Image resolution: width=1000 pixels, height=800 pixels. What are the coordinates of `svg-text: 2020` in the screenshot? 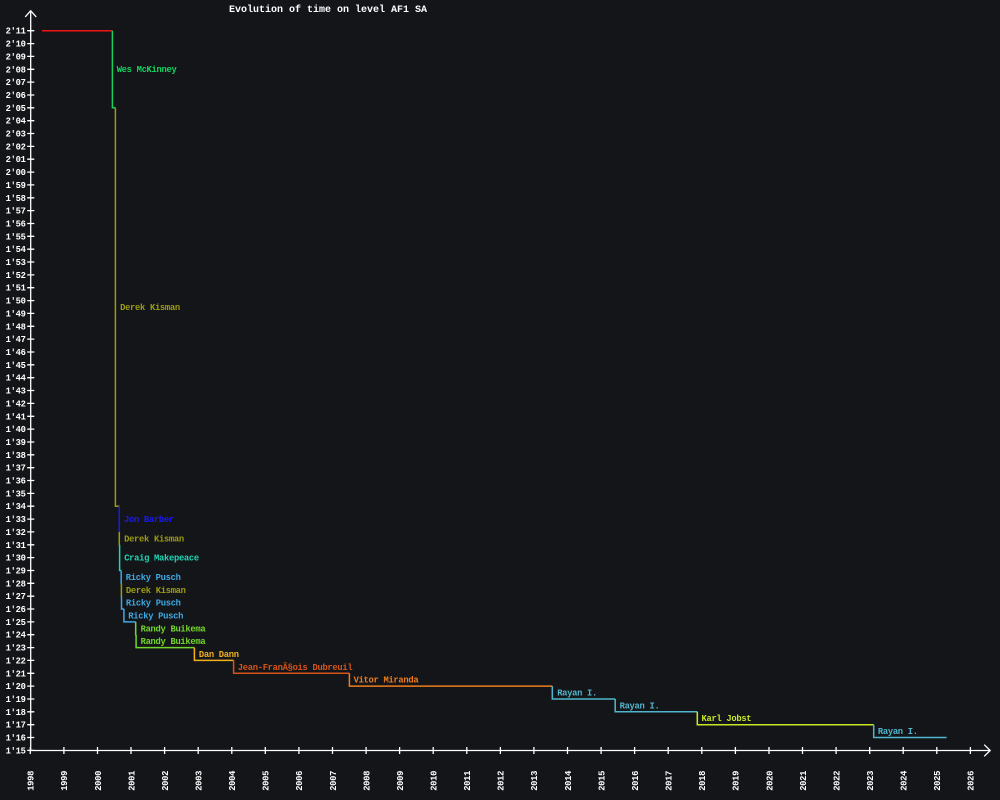 It's located at (770, 781).